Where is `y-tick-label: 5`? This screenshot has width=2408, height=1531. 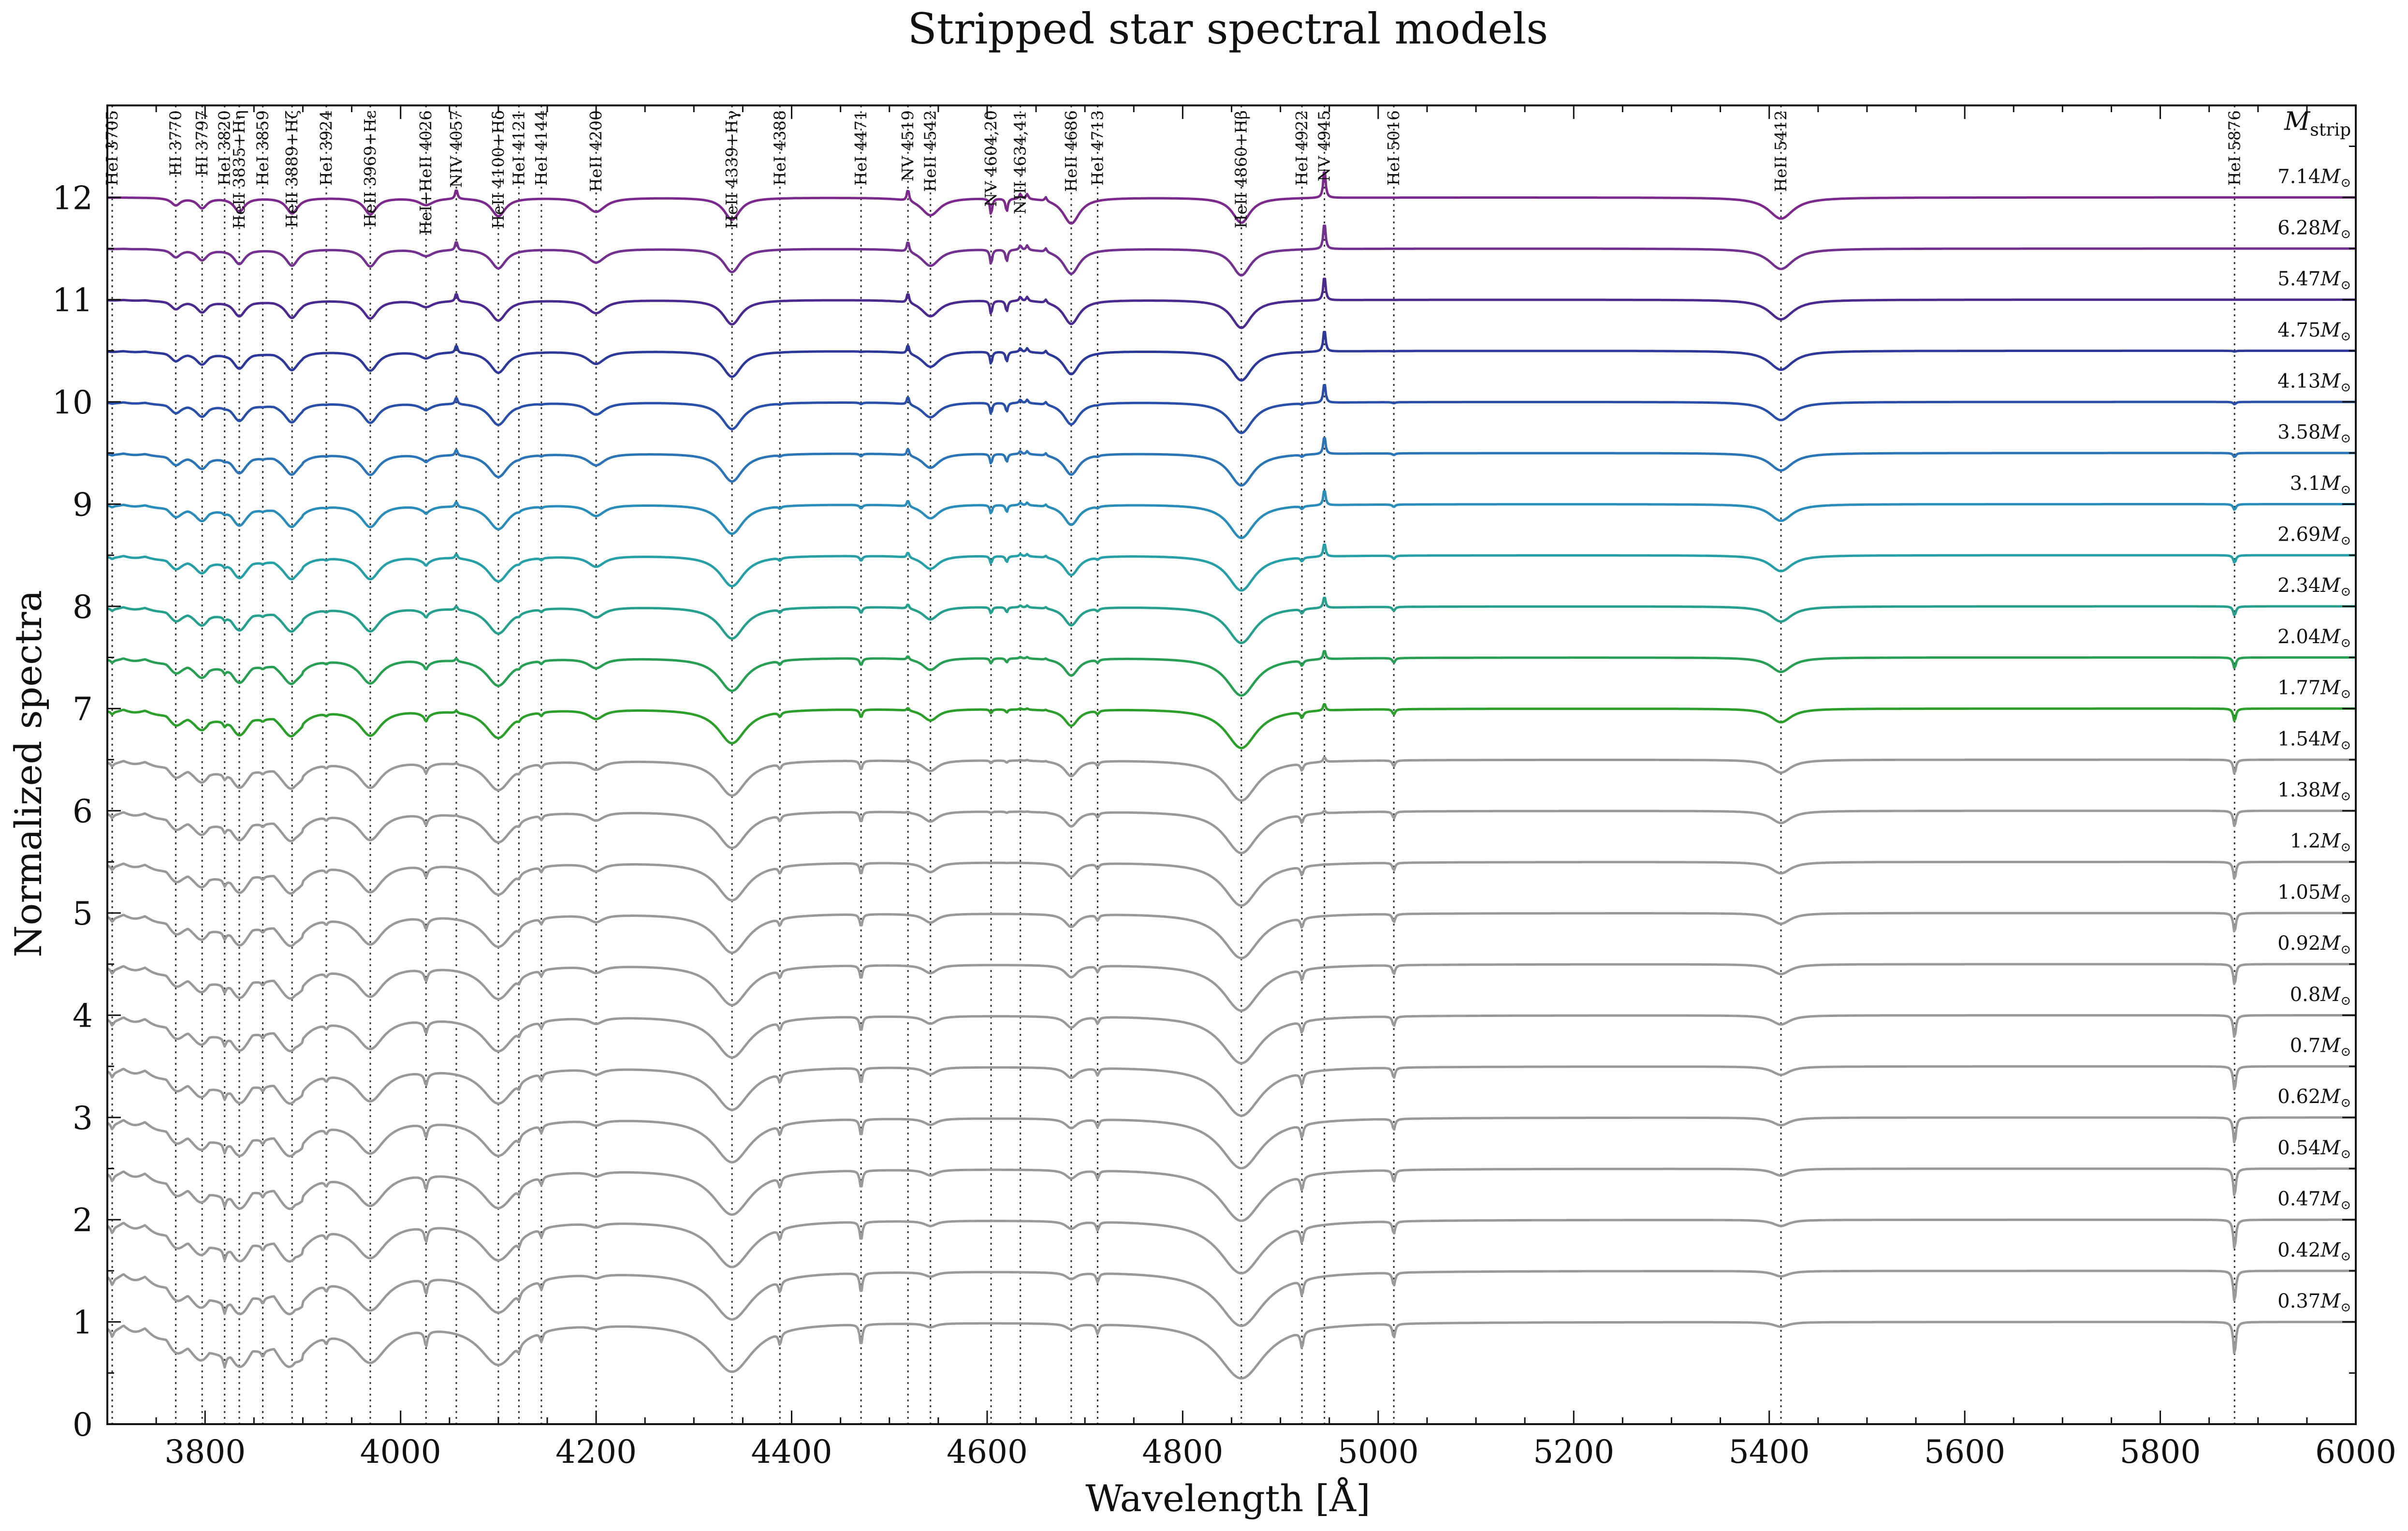 y-tick-label: 5 is located at coordinates (83, 913).